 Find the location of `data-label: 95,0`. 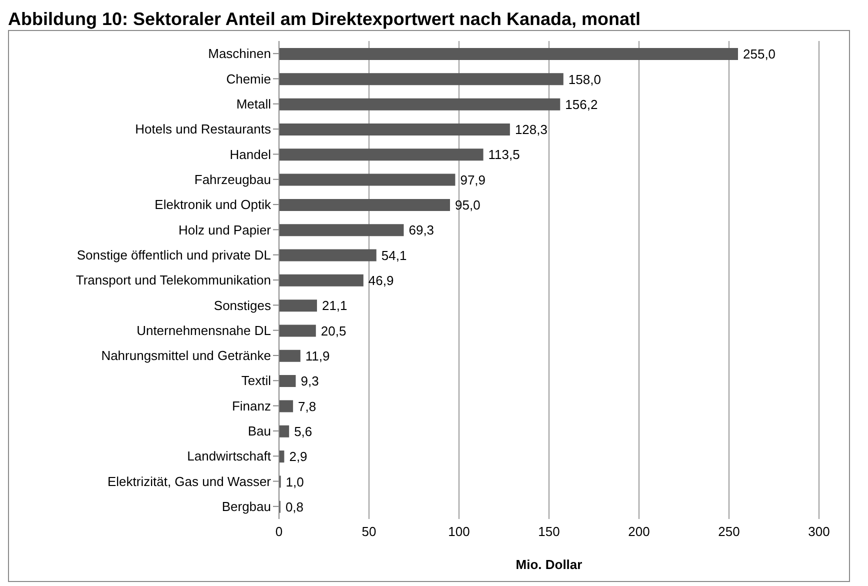

data-label: 95,0 is located at coordinates (467, 205).